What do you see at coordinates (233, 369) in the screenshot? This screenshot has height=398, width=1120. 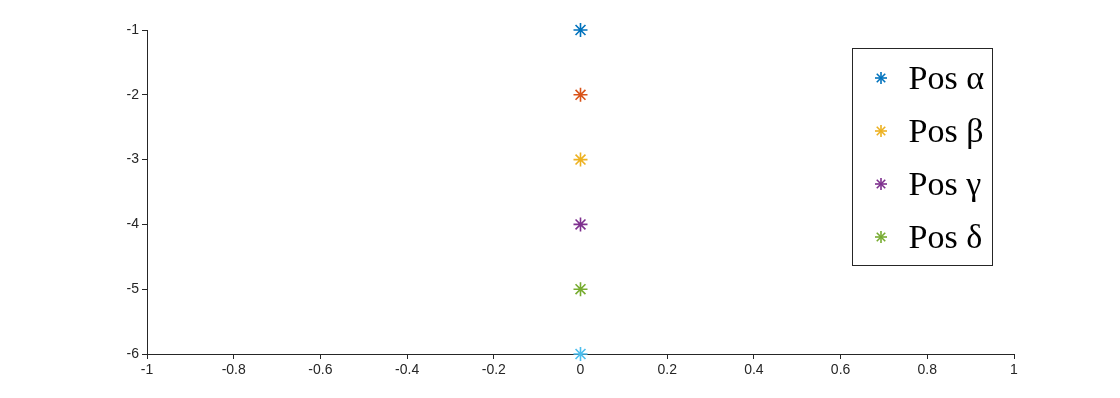 I see `x-tick-label: -0.8` at bounding box center [233, 369].